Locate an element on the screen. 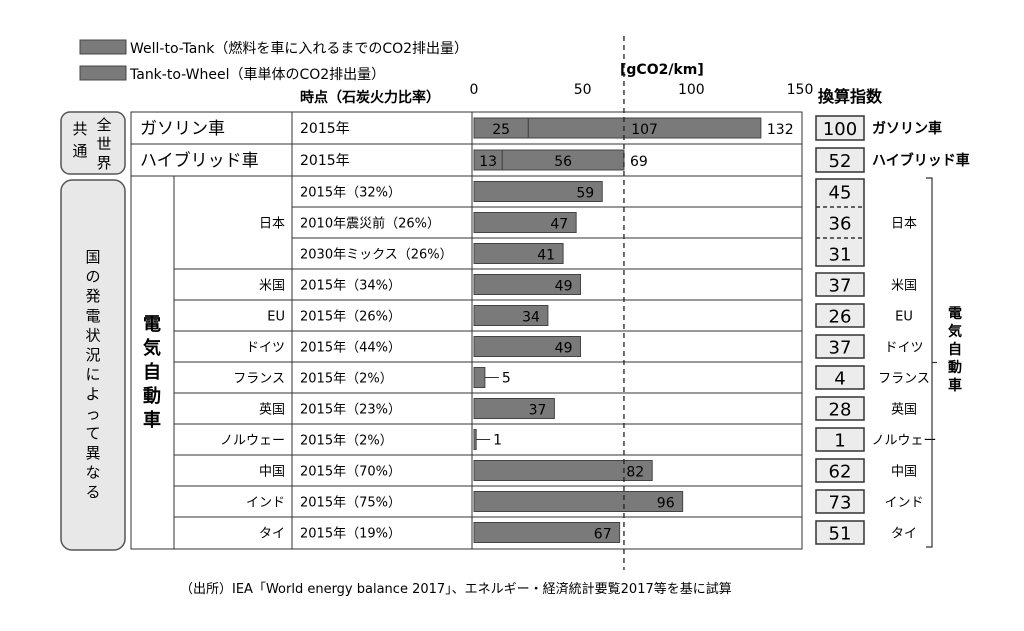 The height and width of the screenshot is (631, 1024). index-row-label: 日本 is located at coordinates (904, 224).